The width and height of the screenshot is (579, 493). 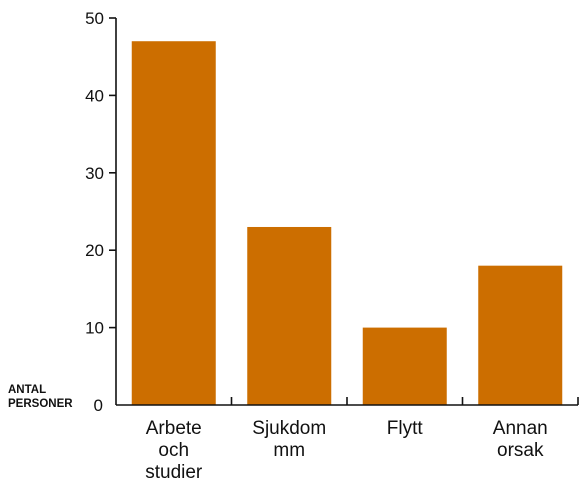 What do you see at coordinates (98, 405) in the screenshot?
I see `y-tick-label-0: 0` at bounding box center [98, 405].